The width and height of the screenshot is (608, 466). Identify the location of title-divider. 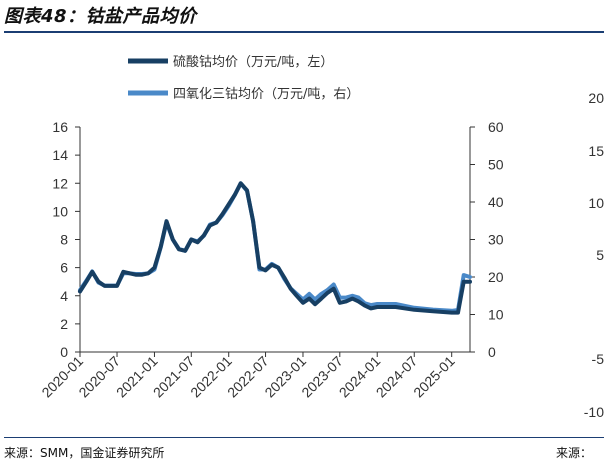
(304, 32).